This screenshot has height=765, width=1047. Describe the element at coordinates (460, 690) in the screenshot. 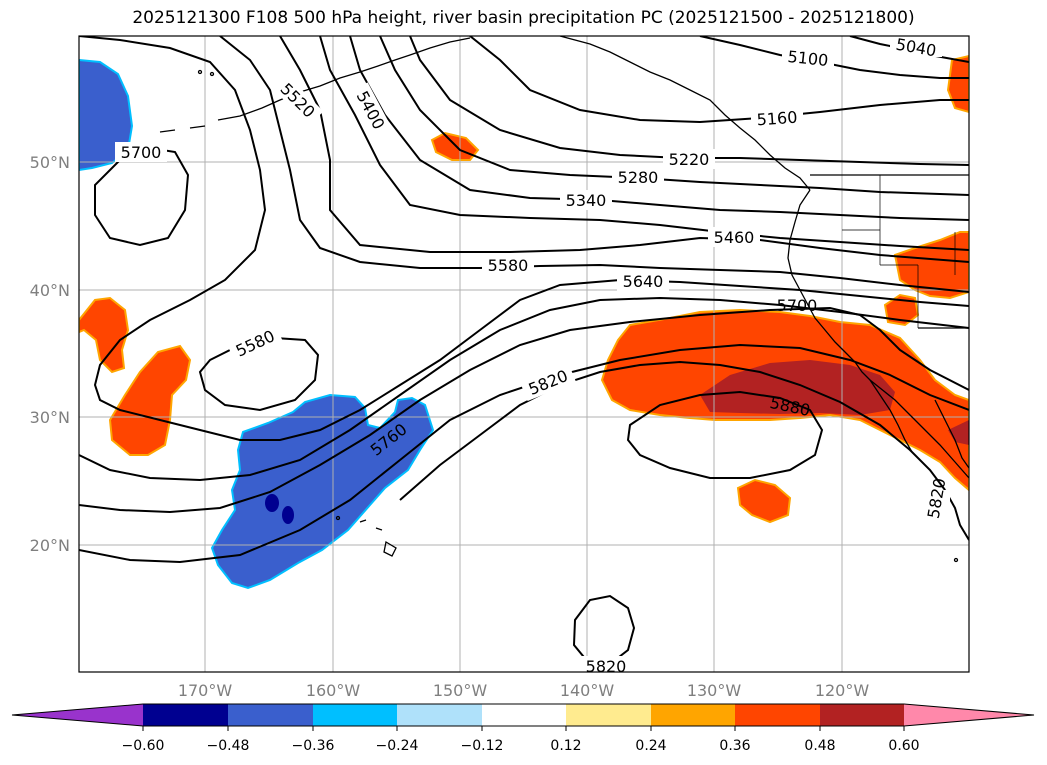

I see `longitude-label: 150°W` at that location.